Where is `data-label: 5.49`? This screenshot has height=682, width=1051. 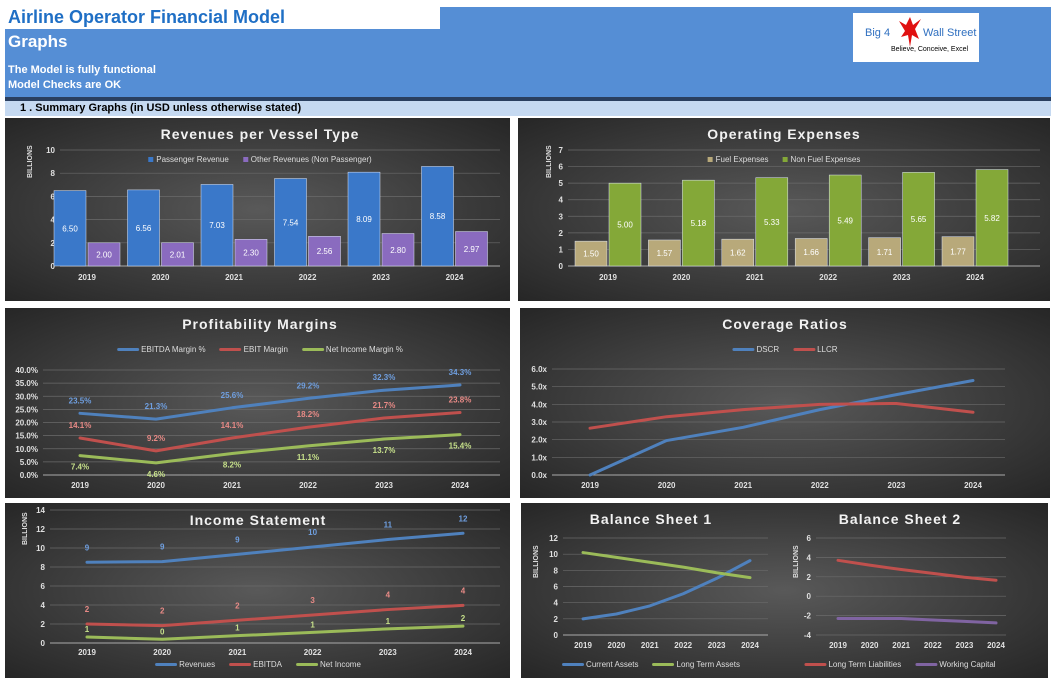
data-label: 5.49 is located at coordinates (845, 221).